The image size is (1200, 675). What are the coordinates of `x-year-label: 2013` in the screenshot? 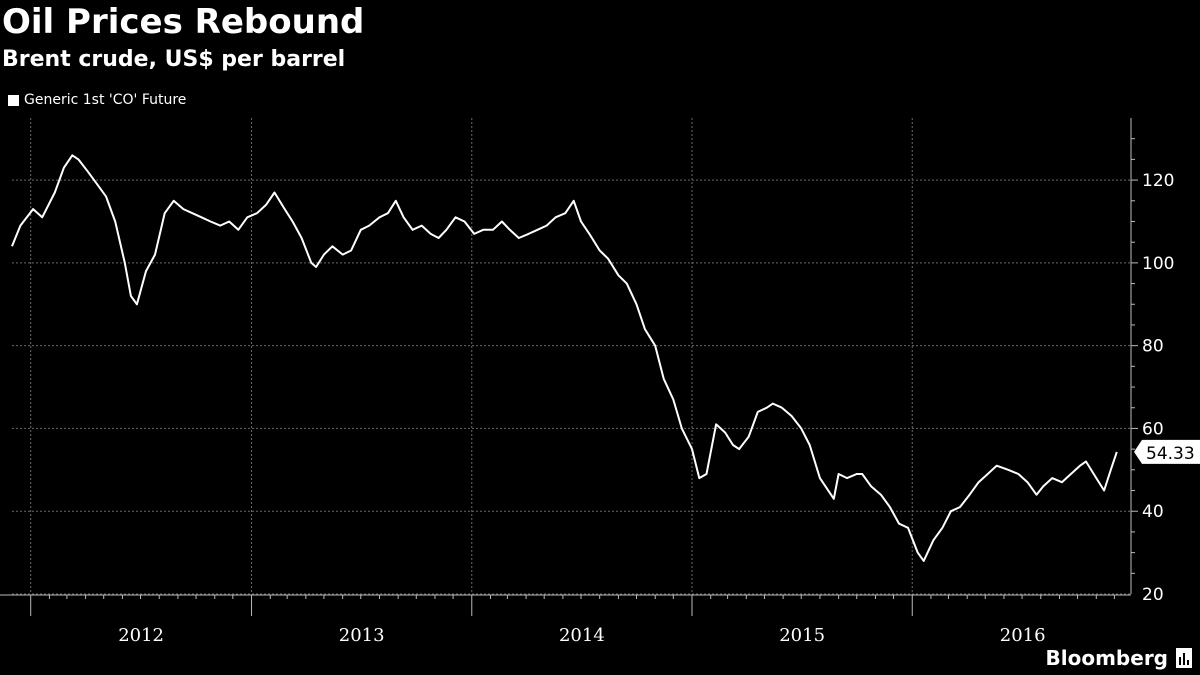 It's located at (362, 635).